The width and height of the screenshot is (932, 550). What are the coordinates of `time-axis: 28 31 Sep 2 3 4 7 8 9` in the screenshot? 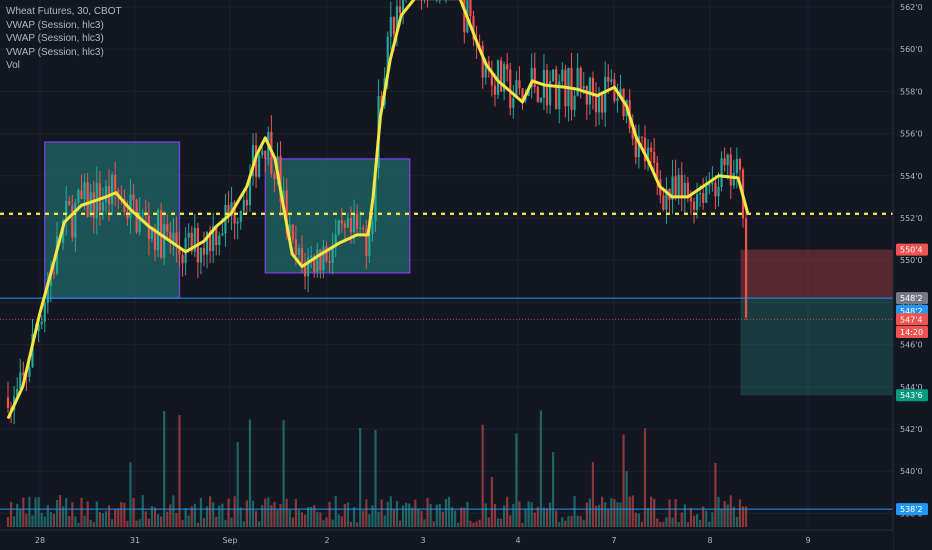 It's located at (446, 539).